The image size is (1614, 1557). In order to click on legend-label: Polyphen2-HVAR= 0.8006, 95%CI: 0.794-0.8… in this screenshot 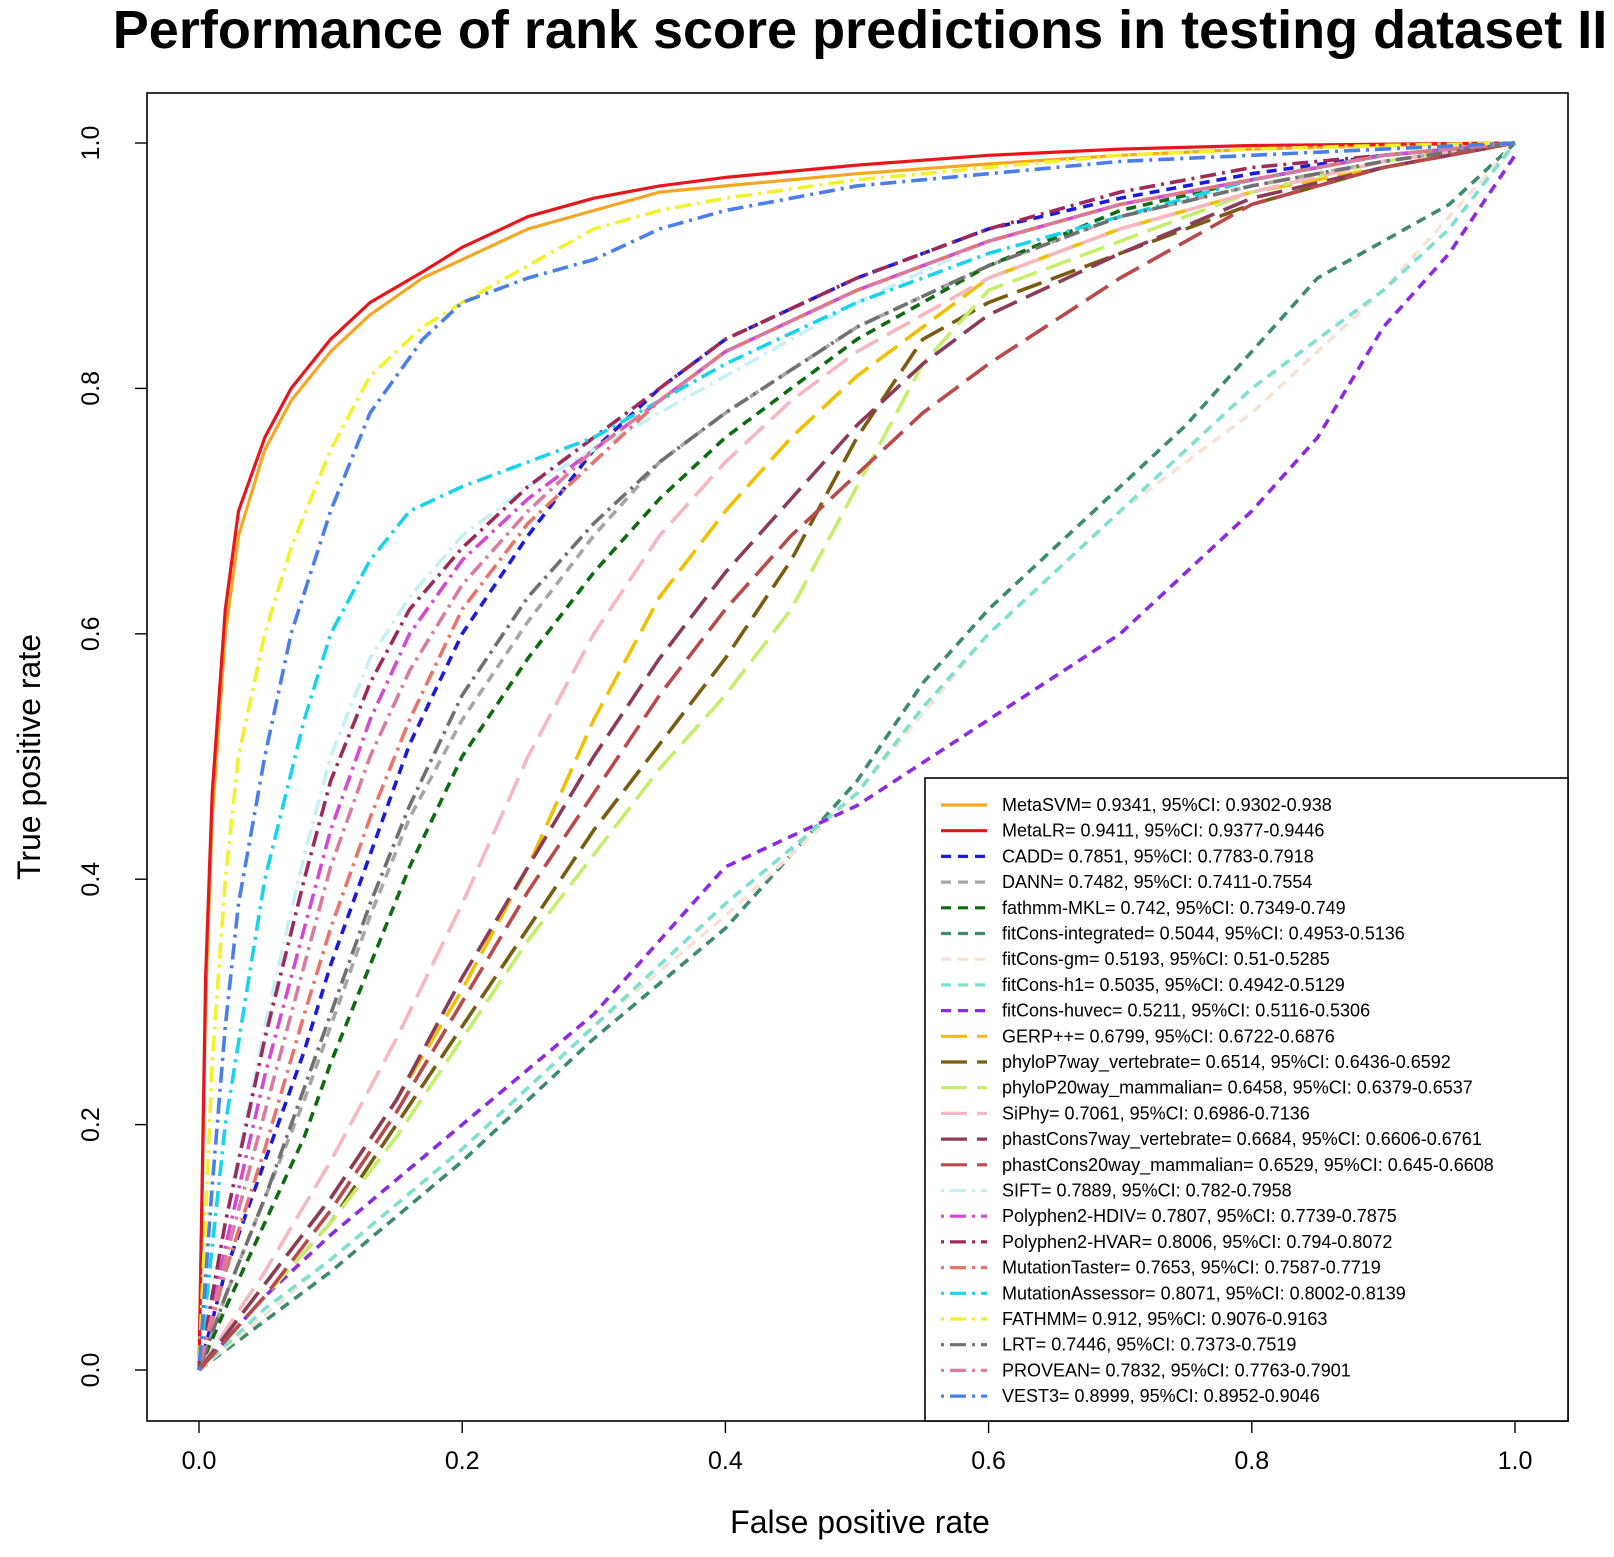, I will do `click(1197, 1242)`.